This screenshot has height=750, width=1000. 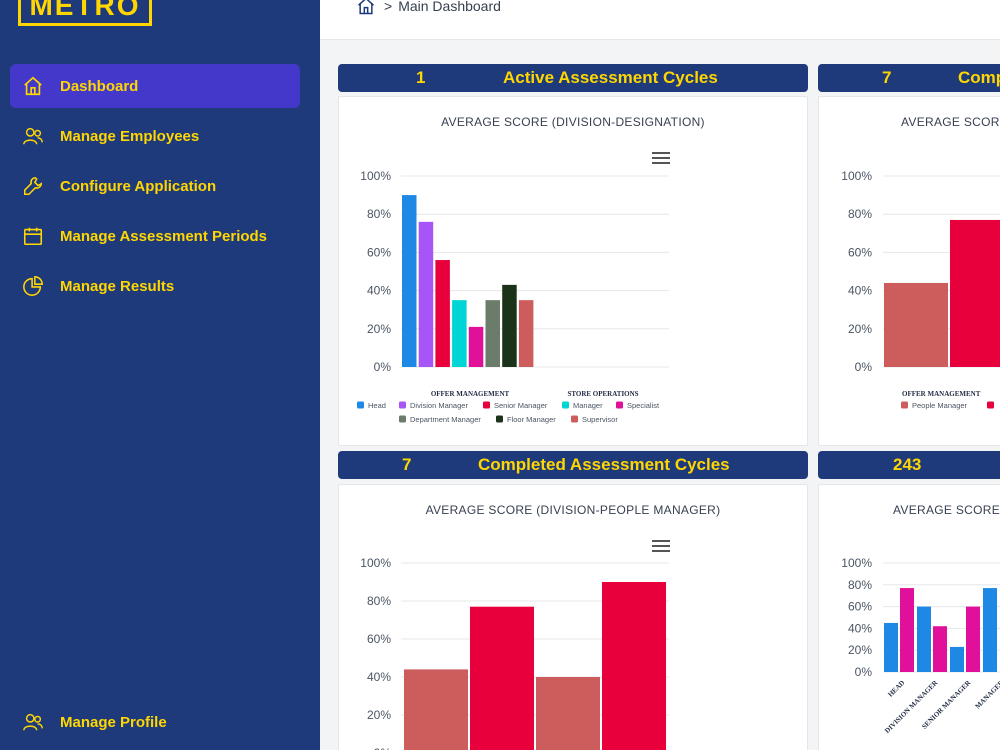 What do you see at coordinates (155, 86) in the screenshot?
I see `sidebar-item-dashboard: Dashboard` at bounding box center [155, 86].